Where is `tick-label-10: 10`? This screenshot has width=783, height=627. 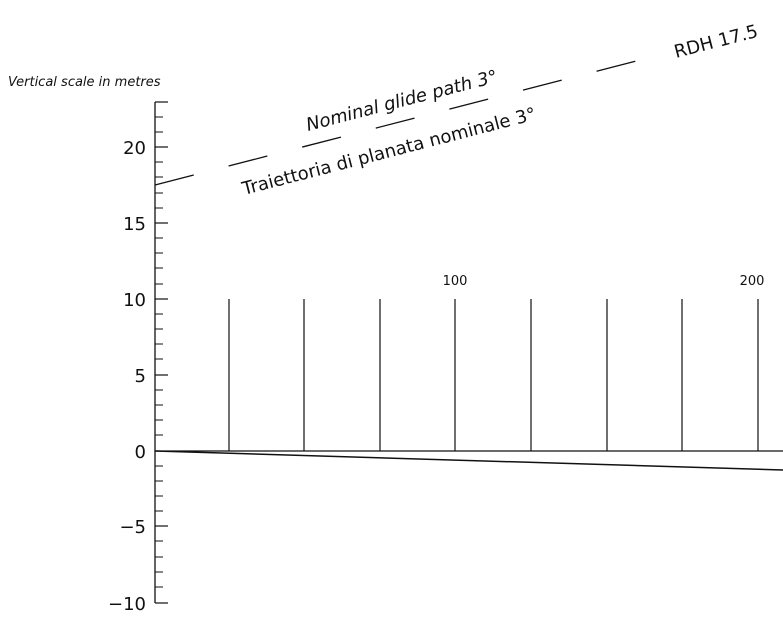 tick-label-10: 10 is located at coordinates (134, 300).